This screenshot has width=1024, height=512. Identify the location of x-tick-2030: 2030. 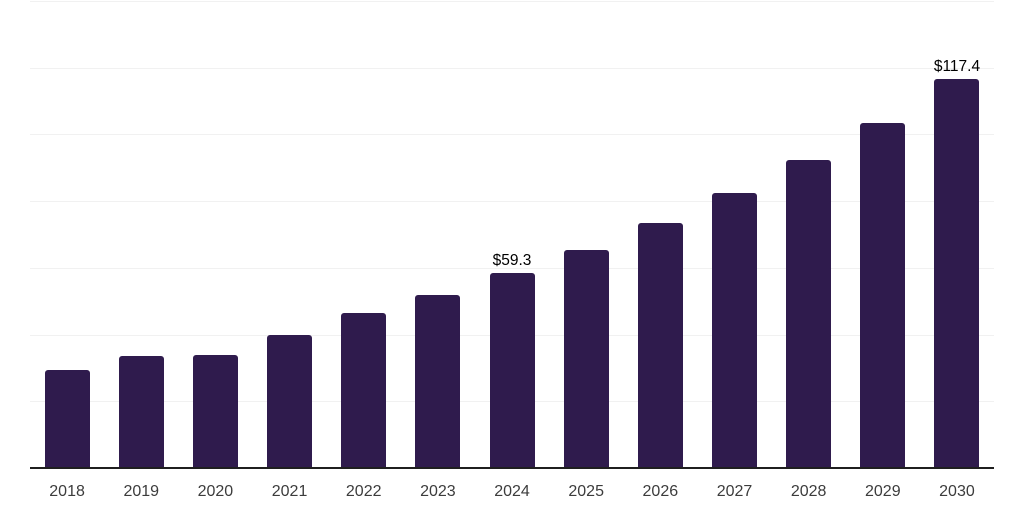
(957, 491).